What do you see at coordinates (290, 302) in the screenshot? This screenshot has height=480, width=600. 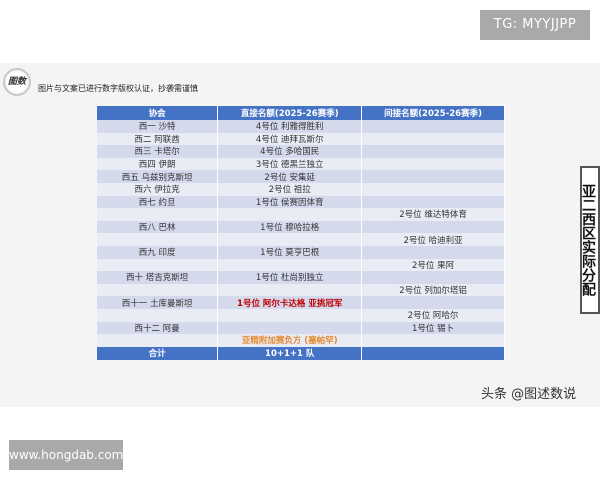 I see `cell-direct: 1号位 阿尔卡达格 亚挑冠军` at bounding box center [290, 302].